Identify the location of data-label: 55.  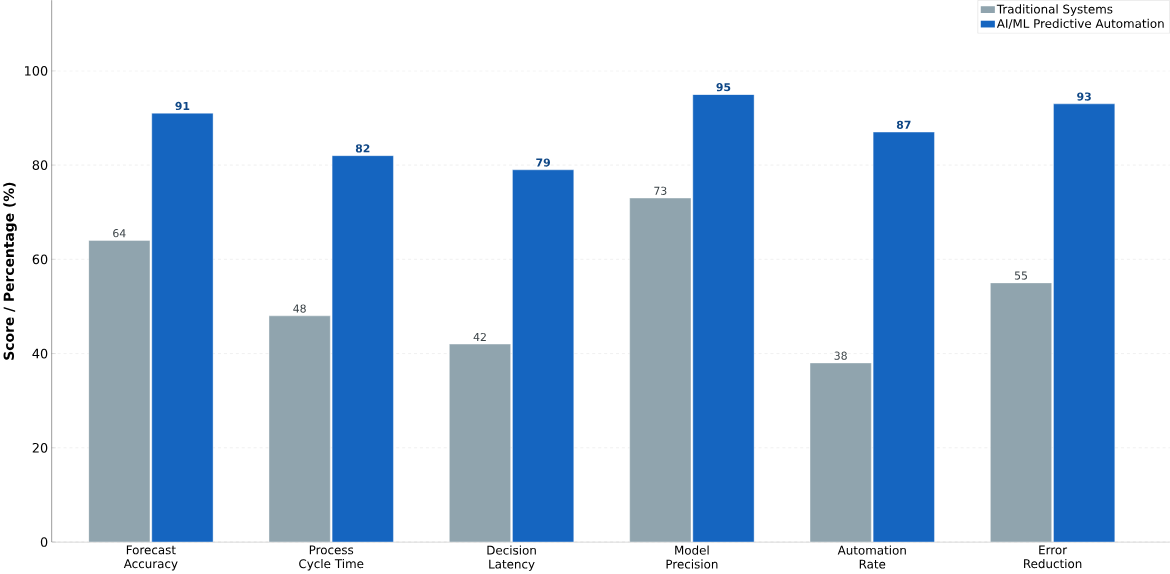
(1020, 275).